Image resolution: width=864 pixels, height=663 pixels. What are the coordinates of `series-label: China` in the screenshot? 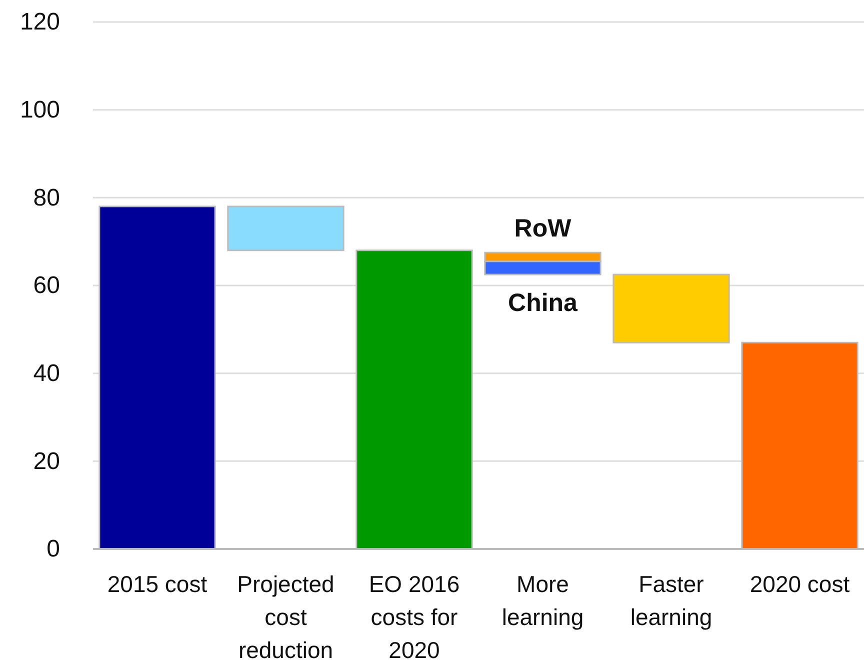 It's located at (543, 303).